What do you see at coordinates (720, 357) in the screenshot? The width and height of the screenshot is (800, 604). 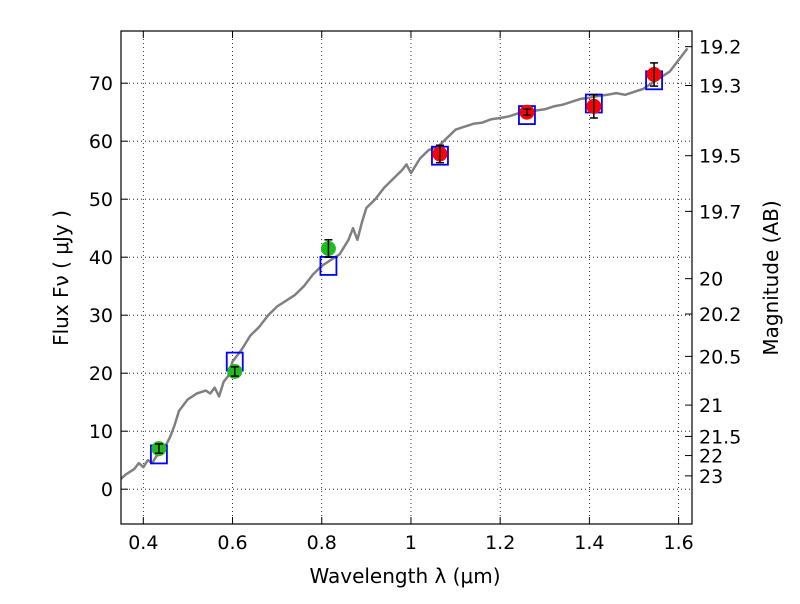 I see `right-tick-label: 20.5` at bounding box center [720, 357].